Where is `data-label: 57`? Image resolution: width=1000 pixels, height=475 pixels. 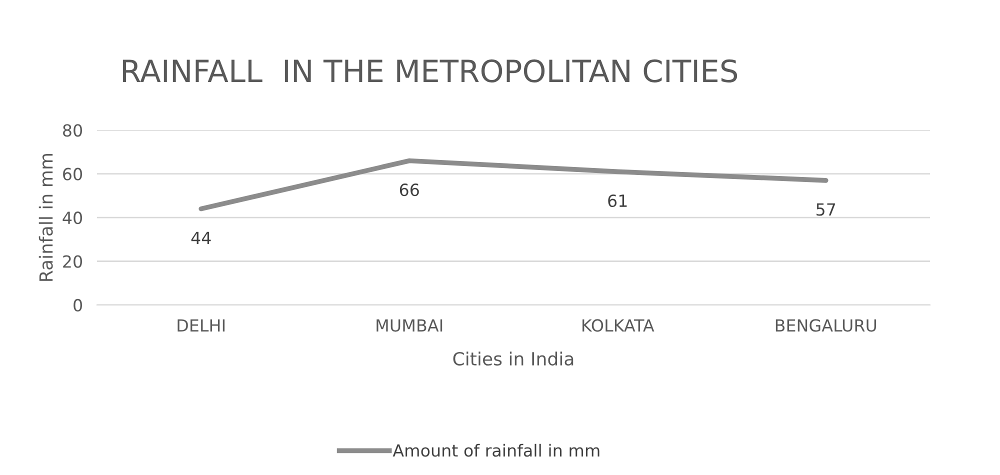 data-label: 57 is located at coordinates (826, 209).